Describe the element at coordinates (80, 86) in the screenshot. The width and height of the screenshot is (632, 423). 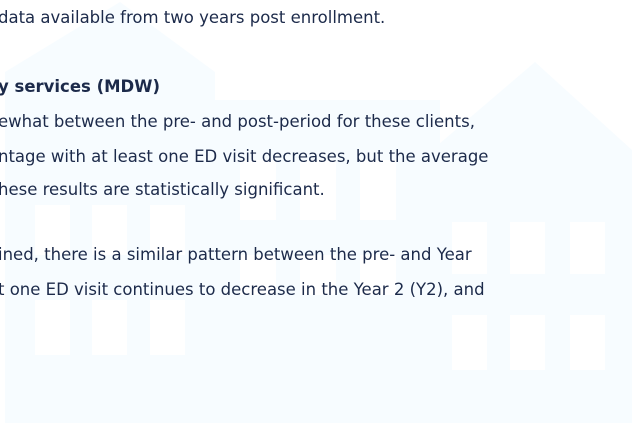
I see `section-heading: y services (MDW)` at that location.